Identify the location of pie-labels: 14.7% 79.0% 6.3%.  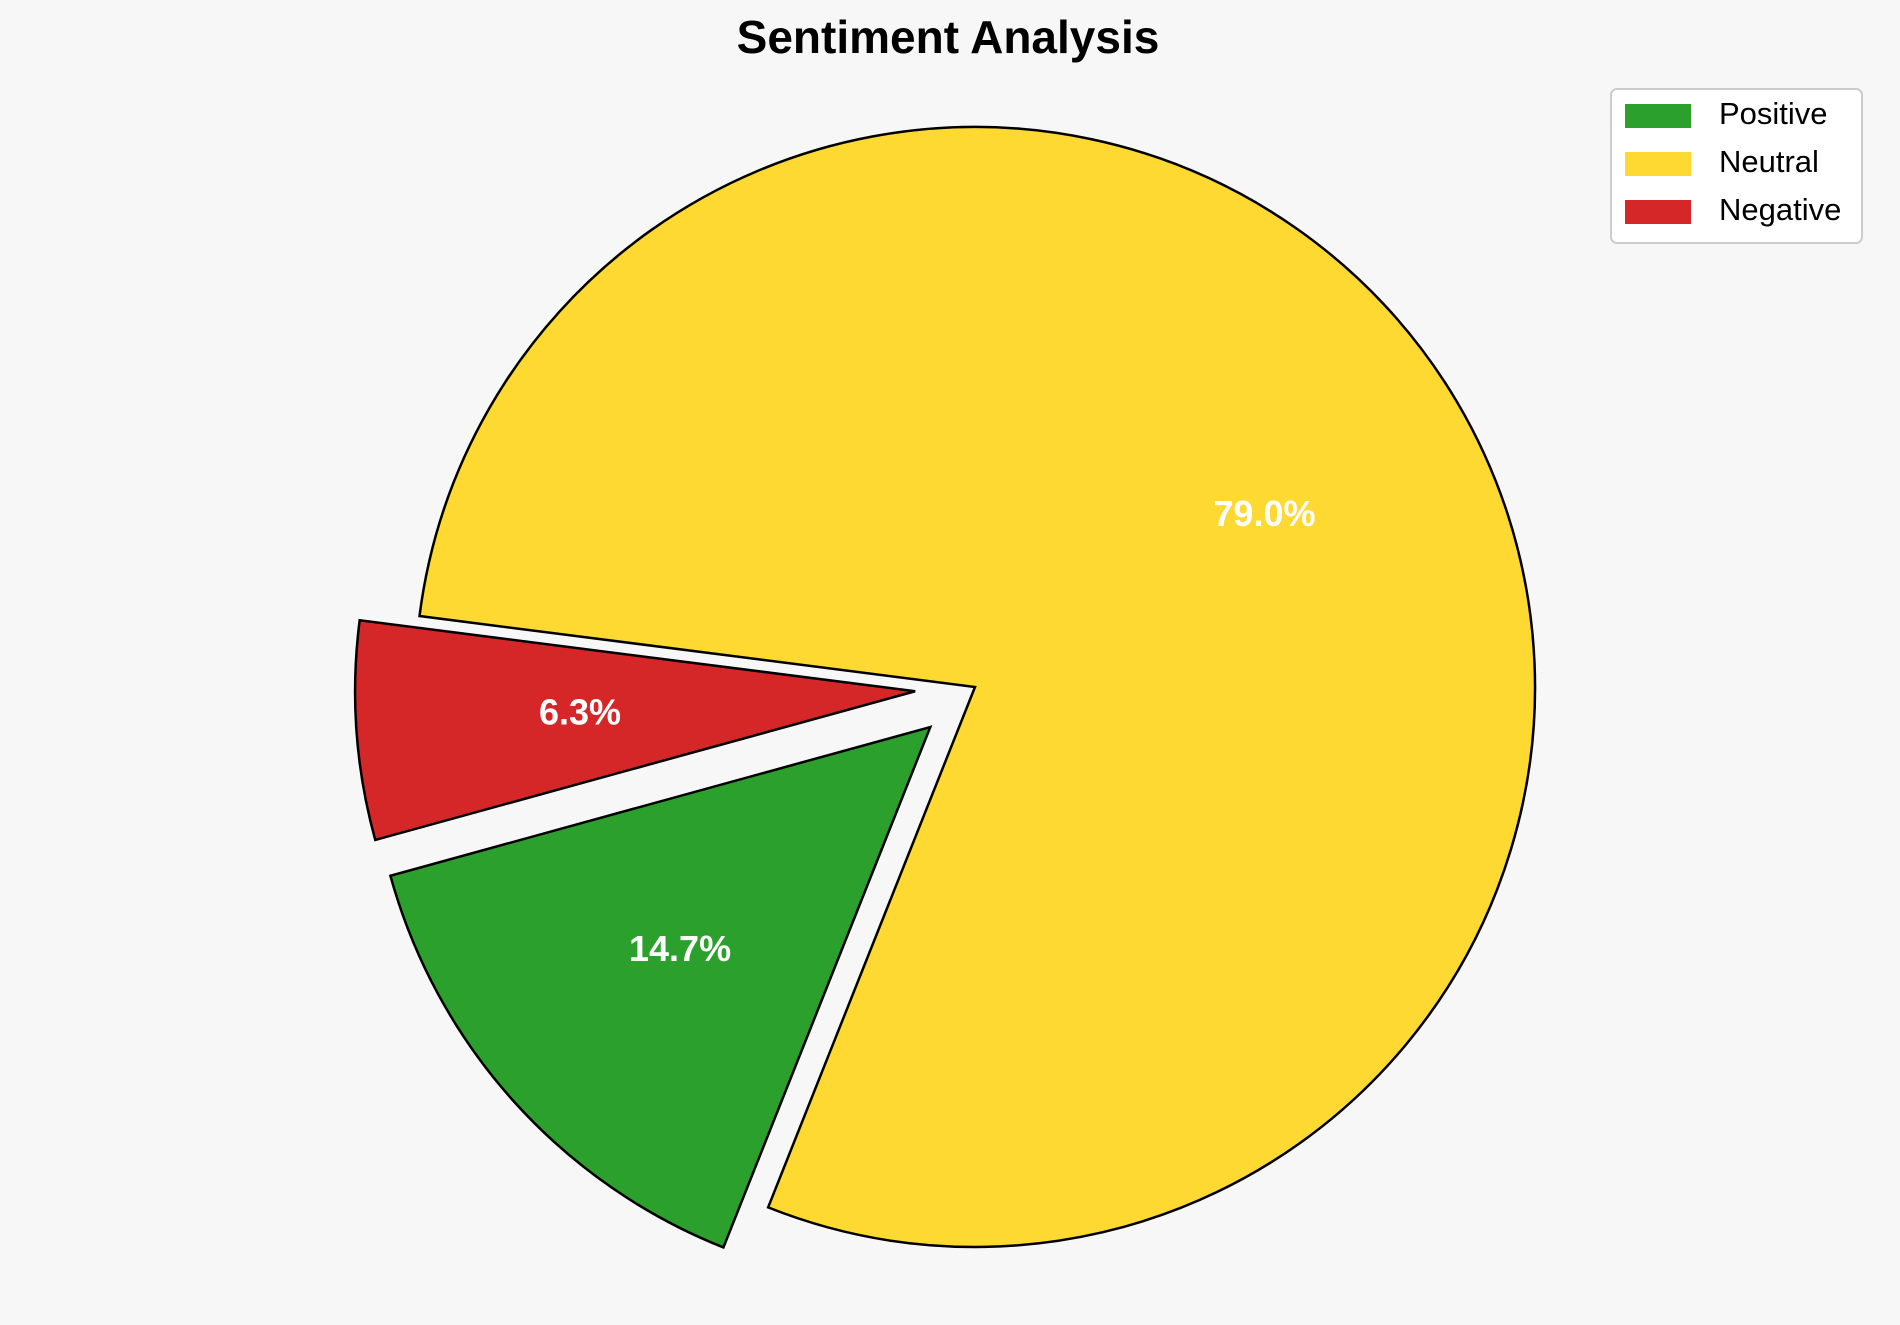
(927, 731).